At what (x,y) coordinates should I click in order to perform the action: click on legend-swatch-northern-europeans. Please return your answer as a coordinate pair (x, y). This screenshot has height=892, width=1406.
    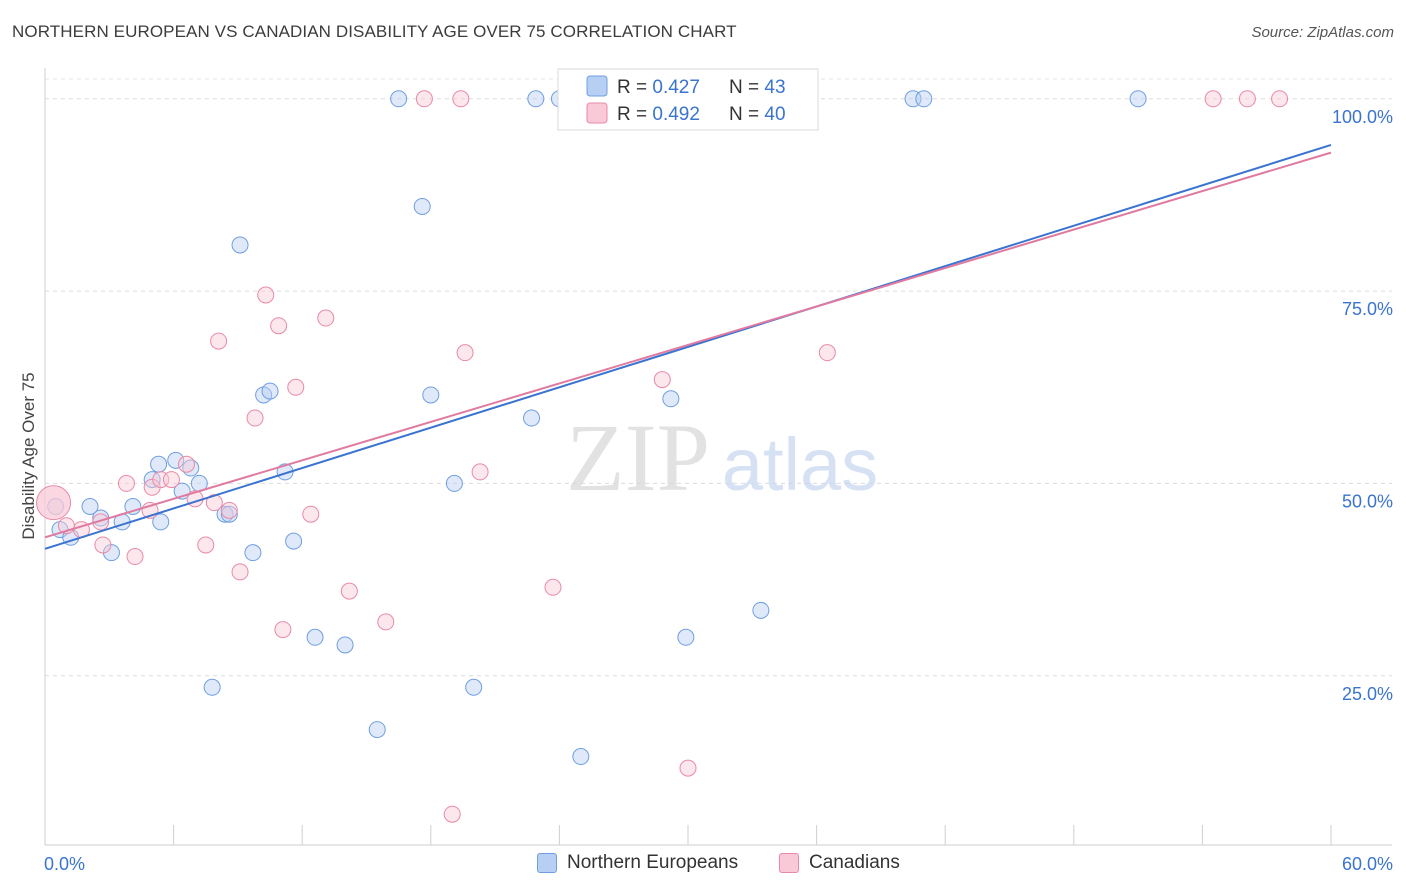
    Looking at the image, I should click on (547, 863).